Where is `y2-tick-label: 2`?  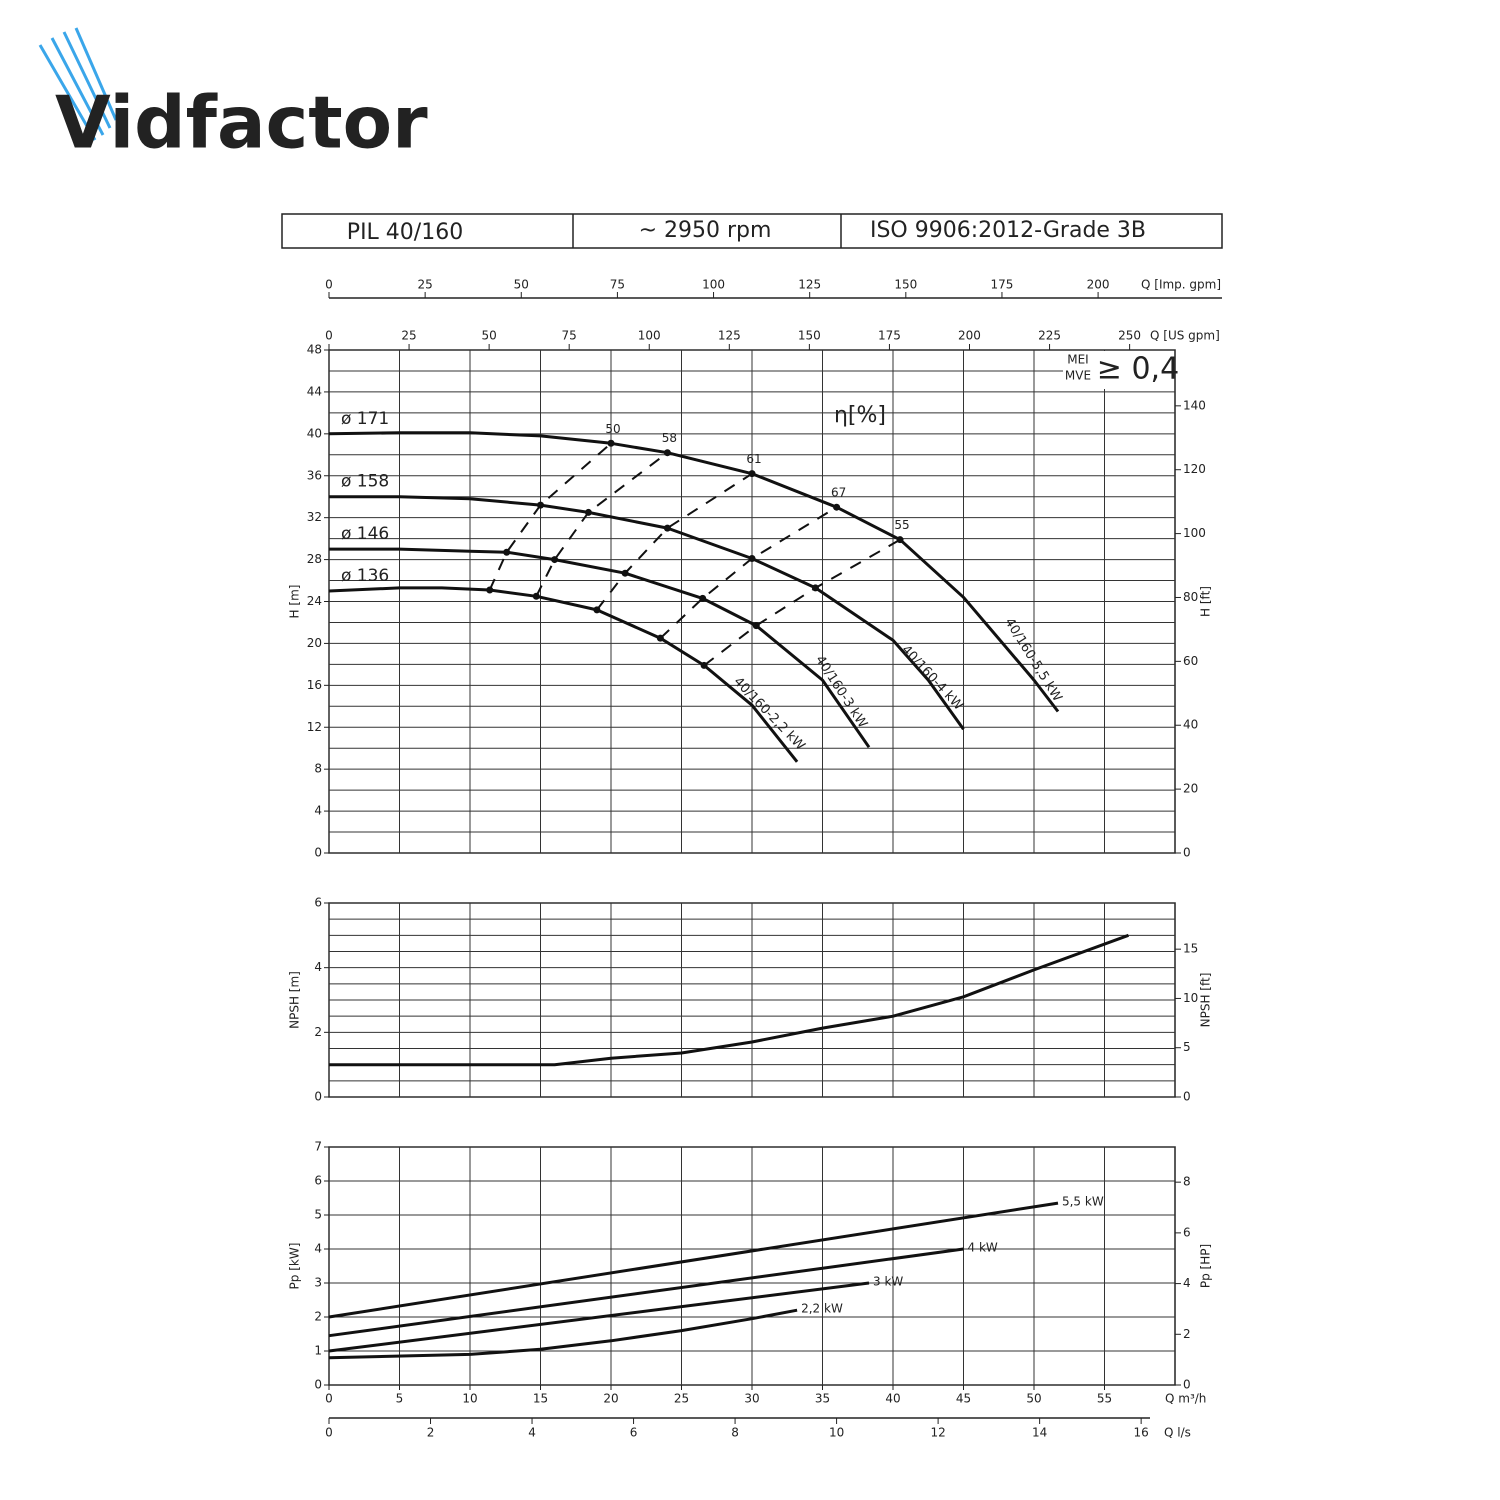 y2-tick-label: 2 is located at coordinates (1187, 1334).